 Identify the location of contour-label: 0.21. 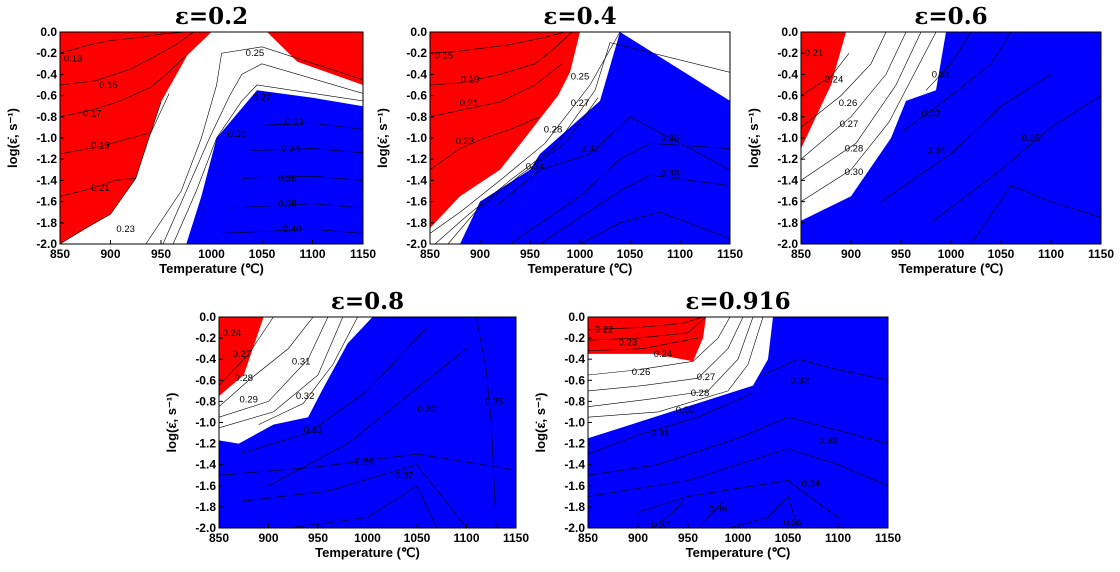
(469, 103).